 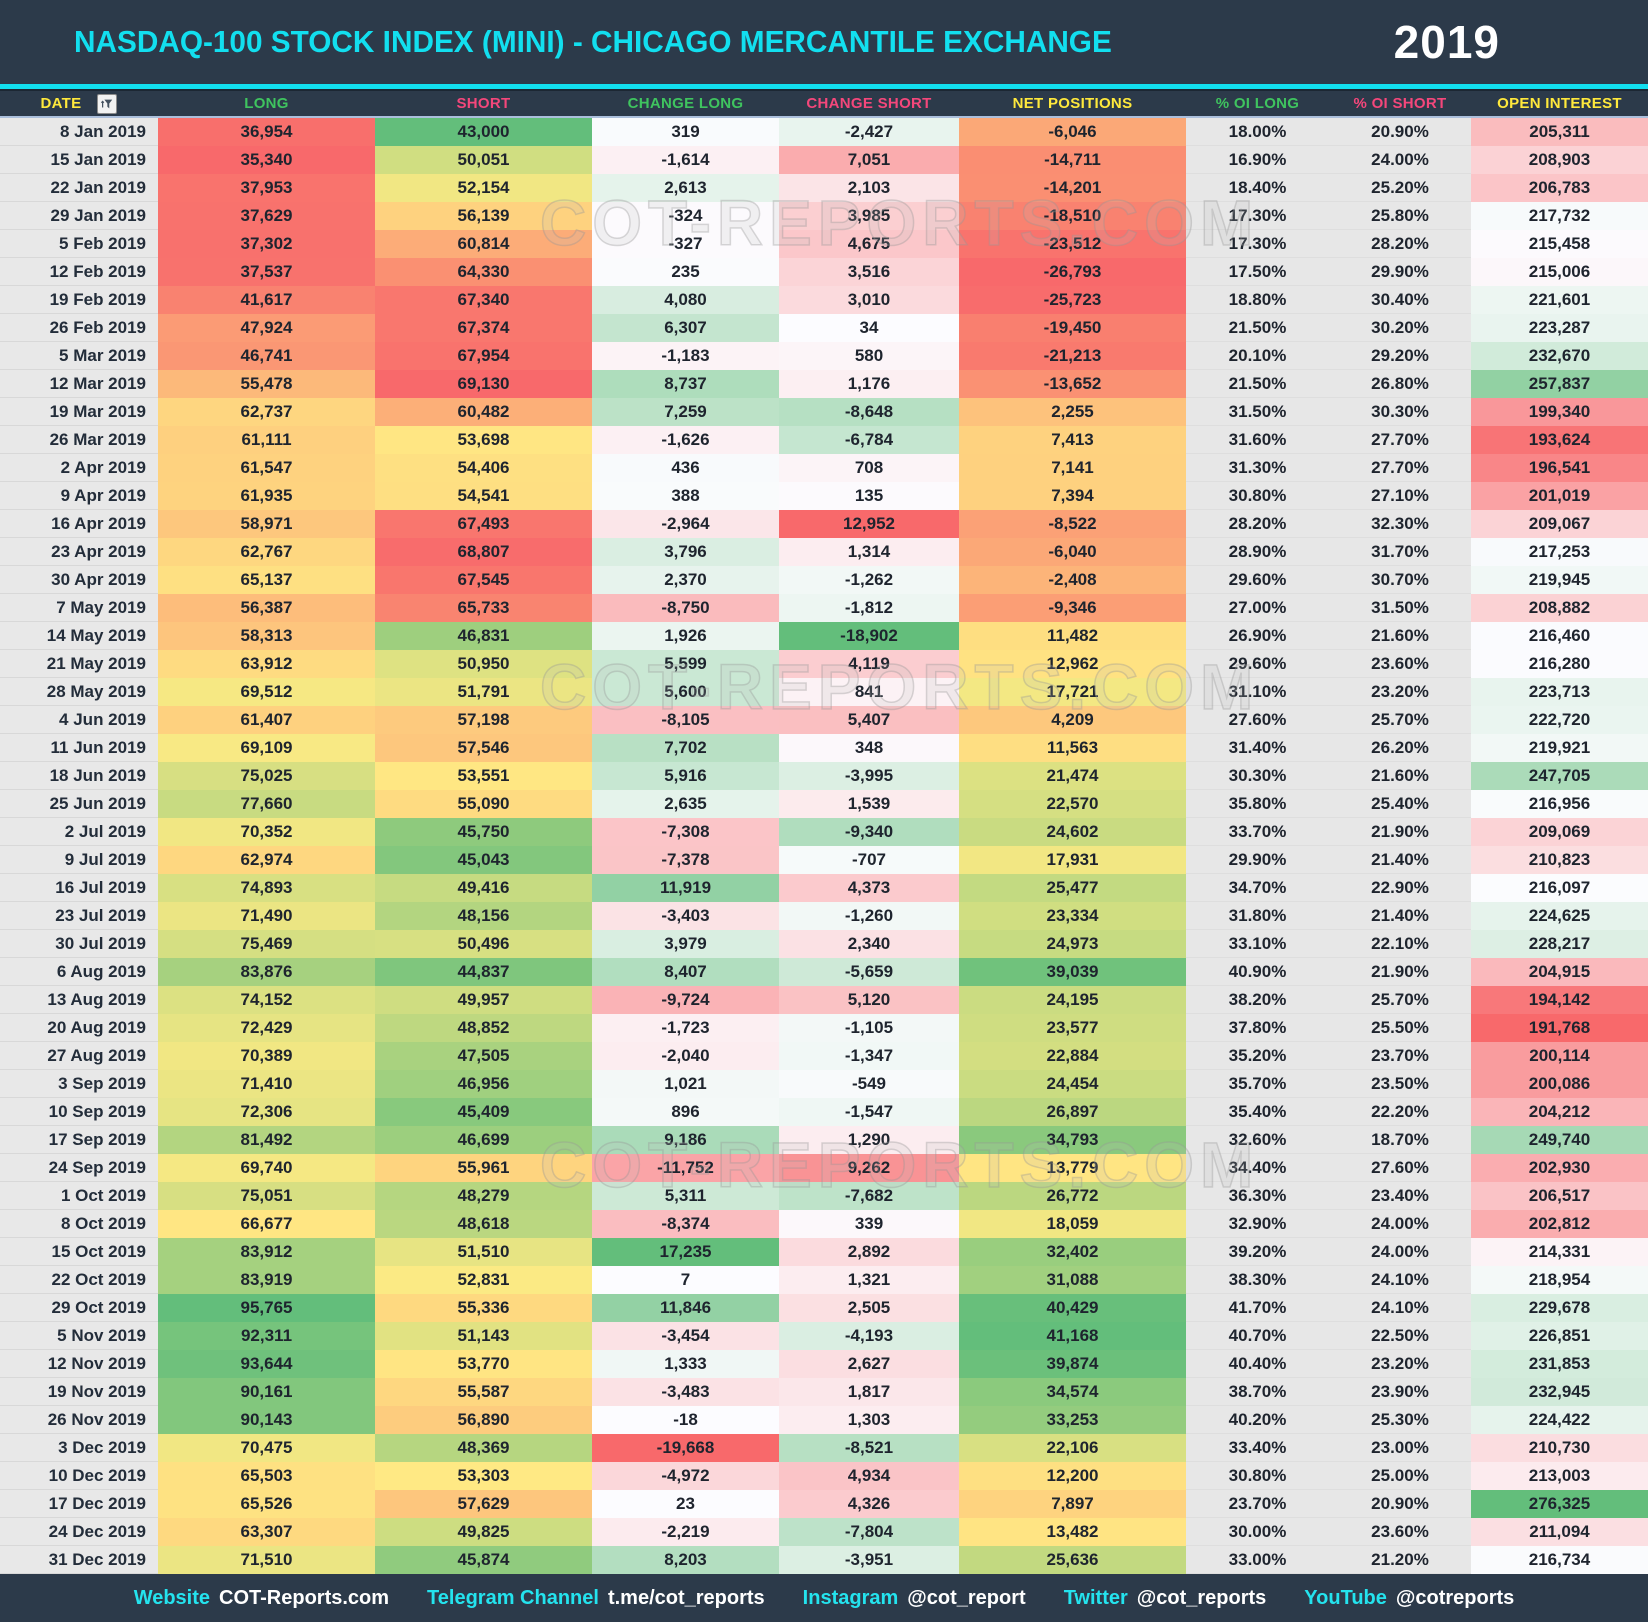 I want to click on cell-date: 15 Oct 2019, so click(x=79, y=1252).